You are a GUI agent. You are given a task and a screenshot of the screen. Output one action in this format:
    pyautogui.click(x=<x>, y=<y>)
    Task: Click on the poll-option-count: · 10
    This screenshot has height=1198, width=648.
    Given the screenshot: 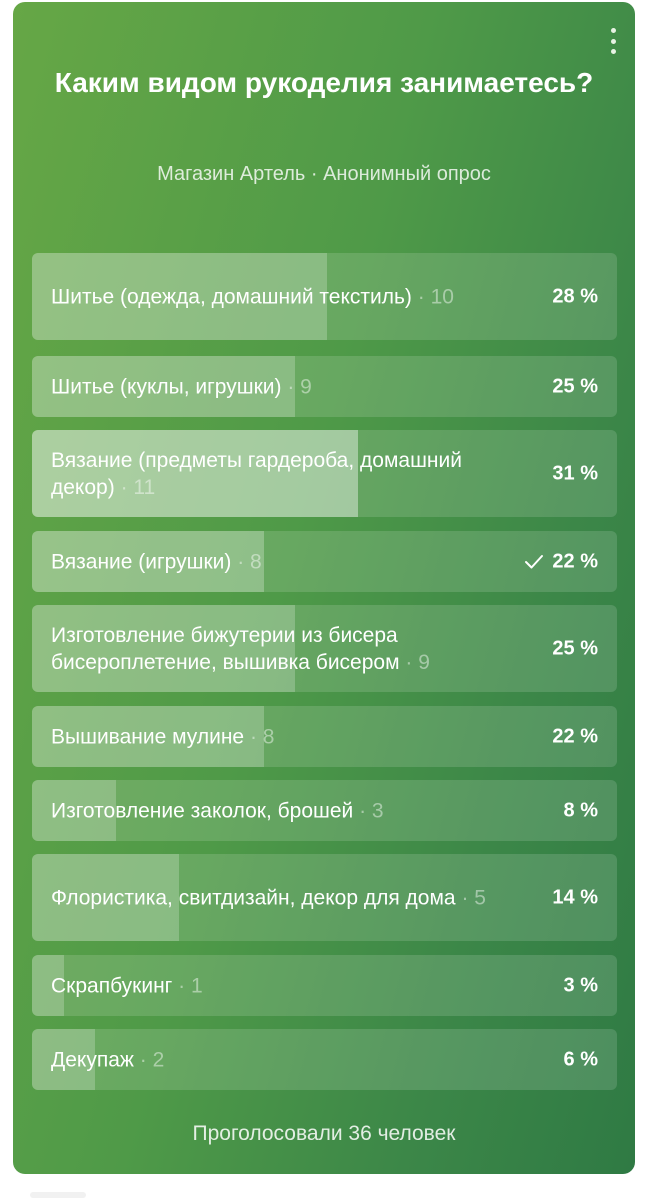 What is the action you would take?
    pyautogui.click(x=435, y=296)
    